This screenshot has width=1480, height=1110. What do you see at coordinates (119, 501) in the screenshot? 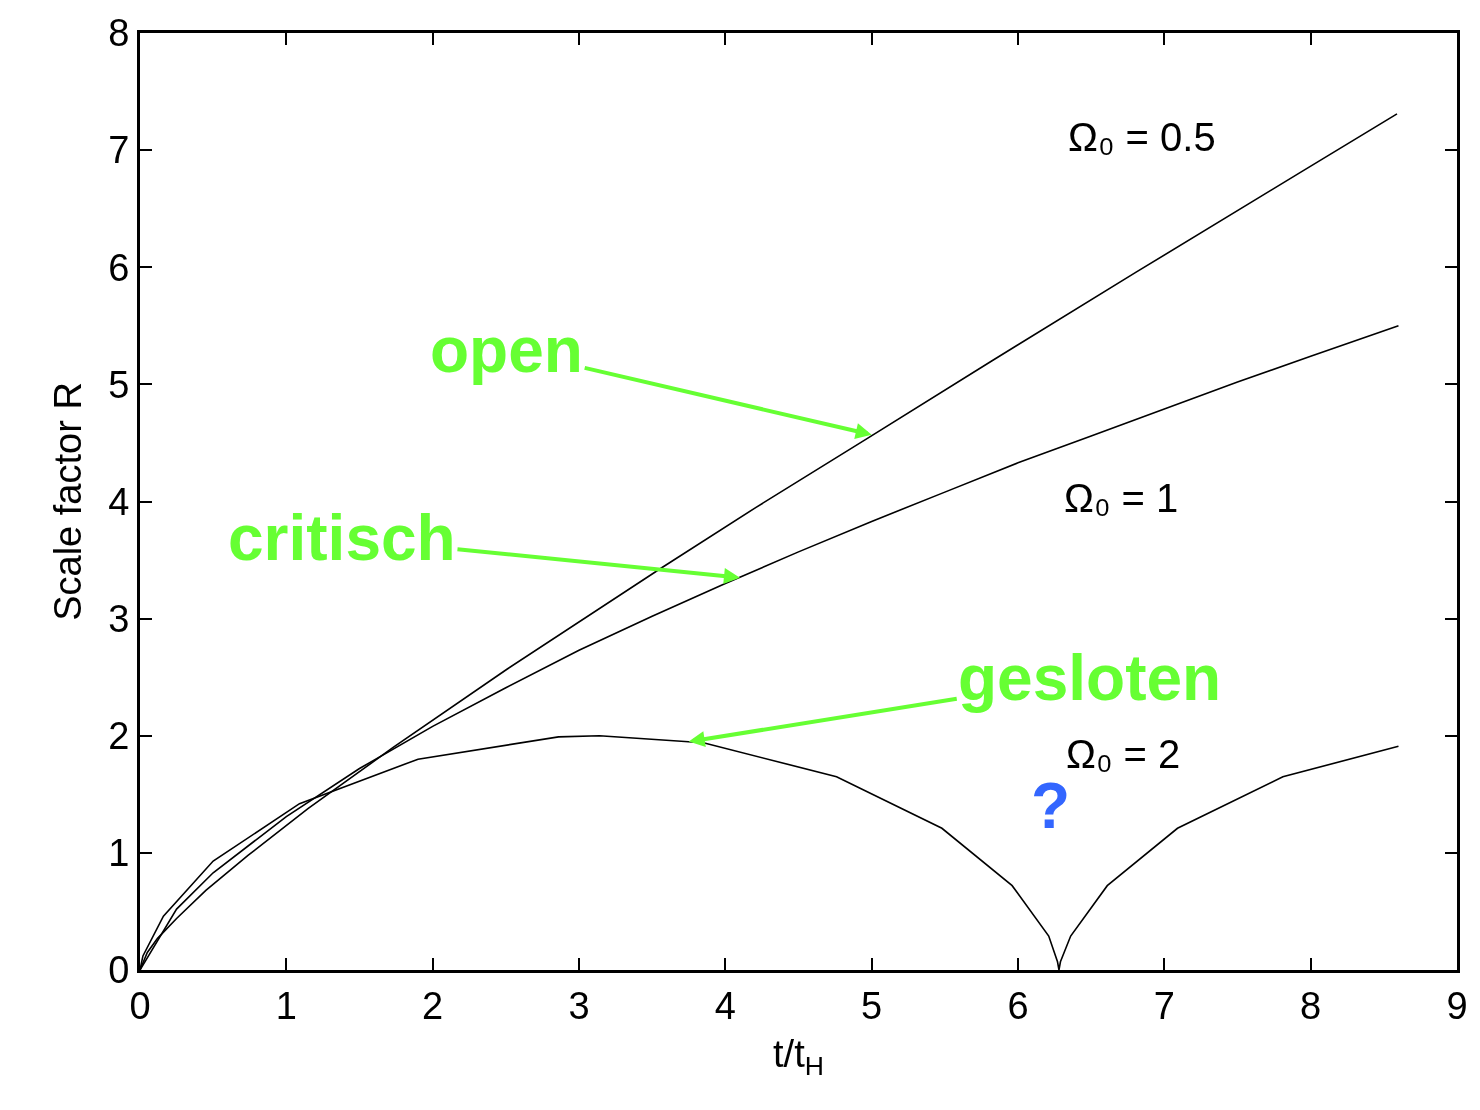
I see `y-tick-label: 4` at bounding box center [119, 501].